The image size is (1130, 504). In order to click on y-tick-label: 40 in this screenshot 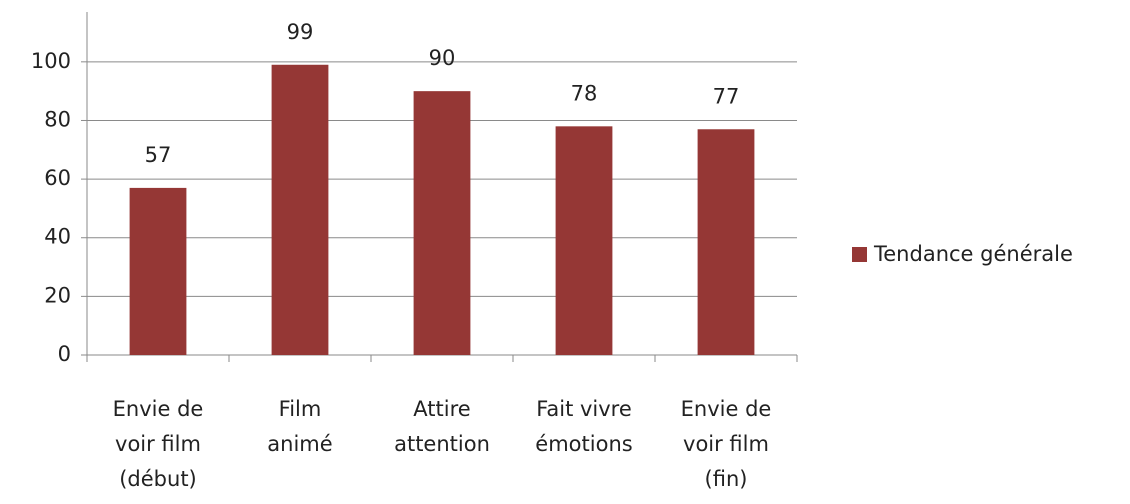, I will do `click(57, 237)`.